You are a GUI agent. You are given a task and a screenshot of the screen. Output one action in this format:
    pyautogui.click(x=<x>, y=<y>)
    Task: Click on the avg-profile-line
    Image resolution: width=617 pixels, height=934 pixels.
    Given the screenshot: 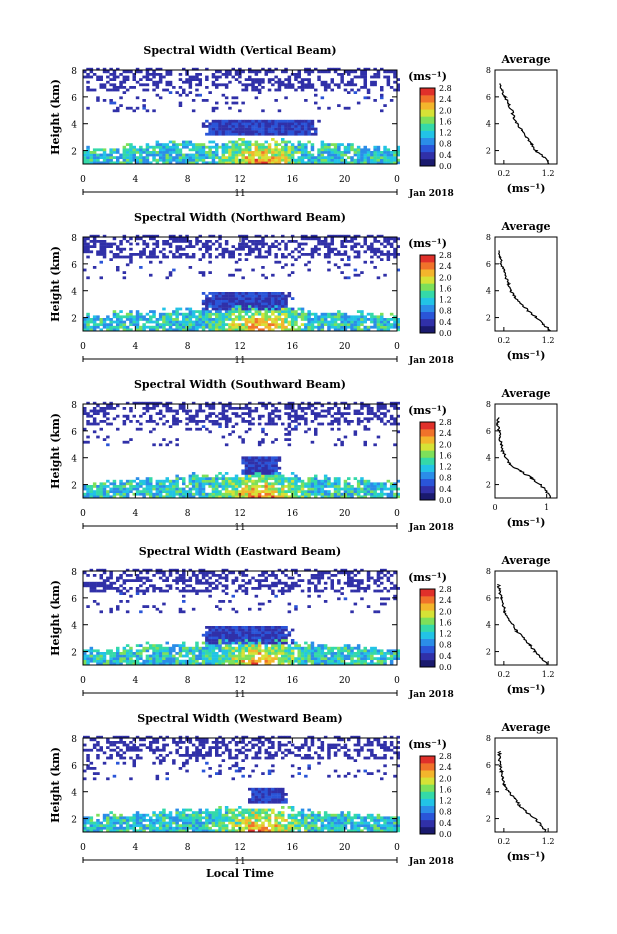 What is the action you would take?
    pyautogui.click(x=524, y=457)
    